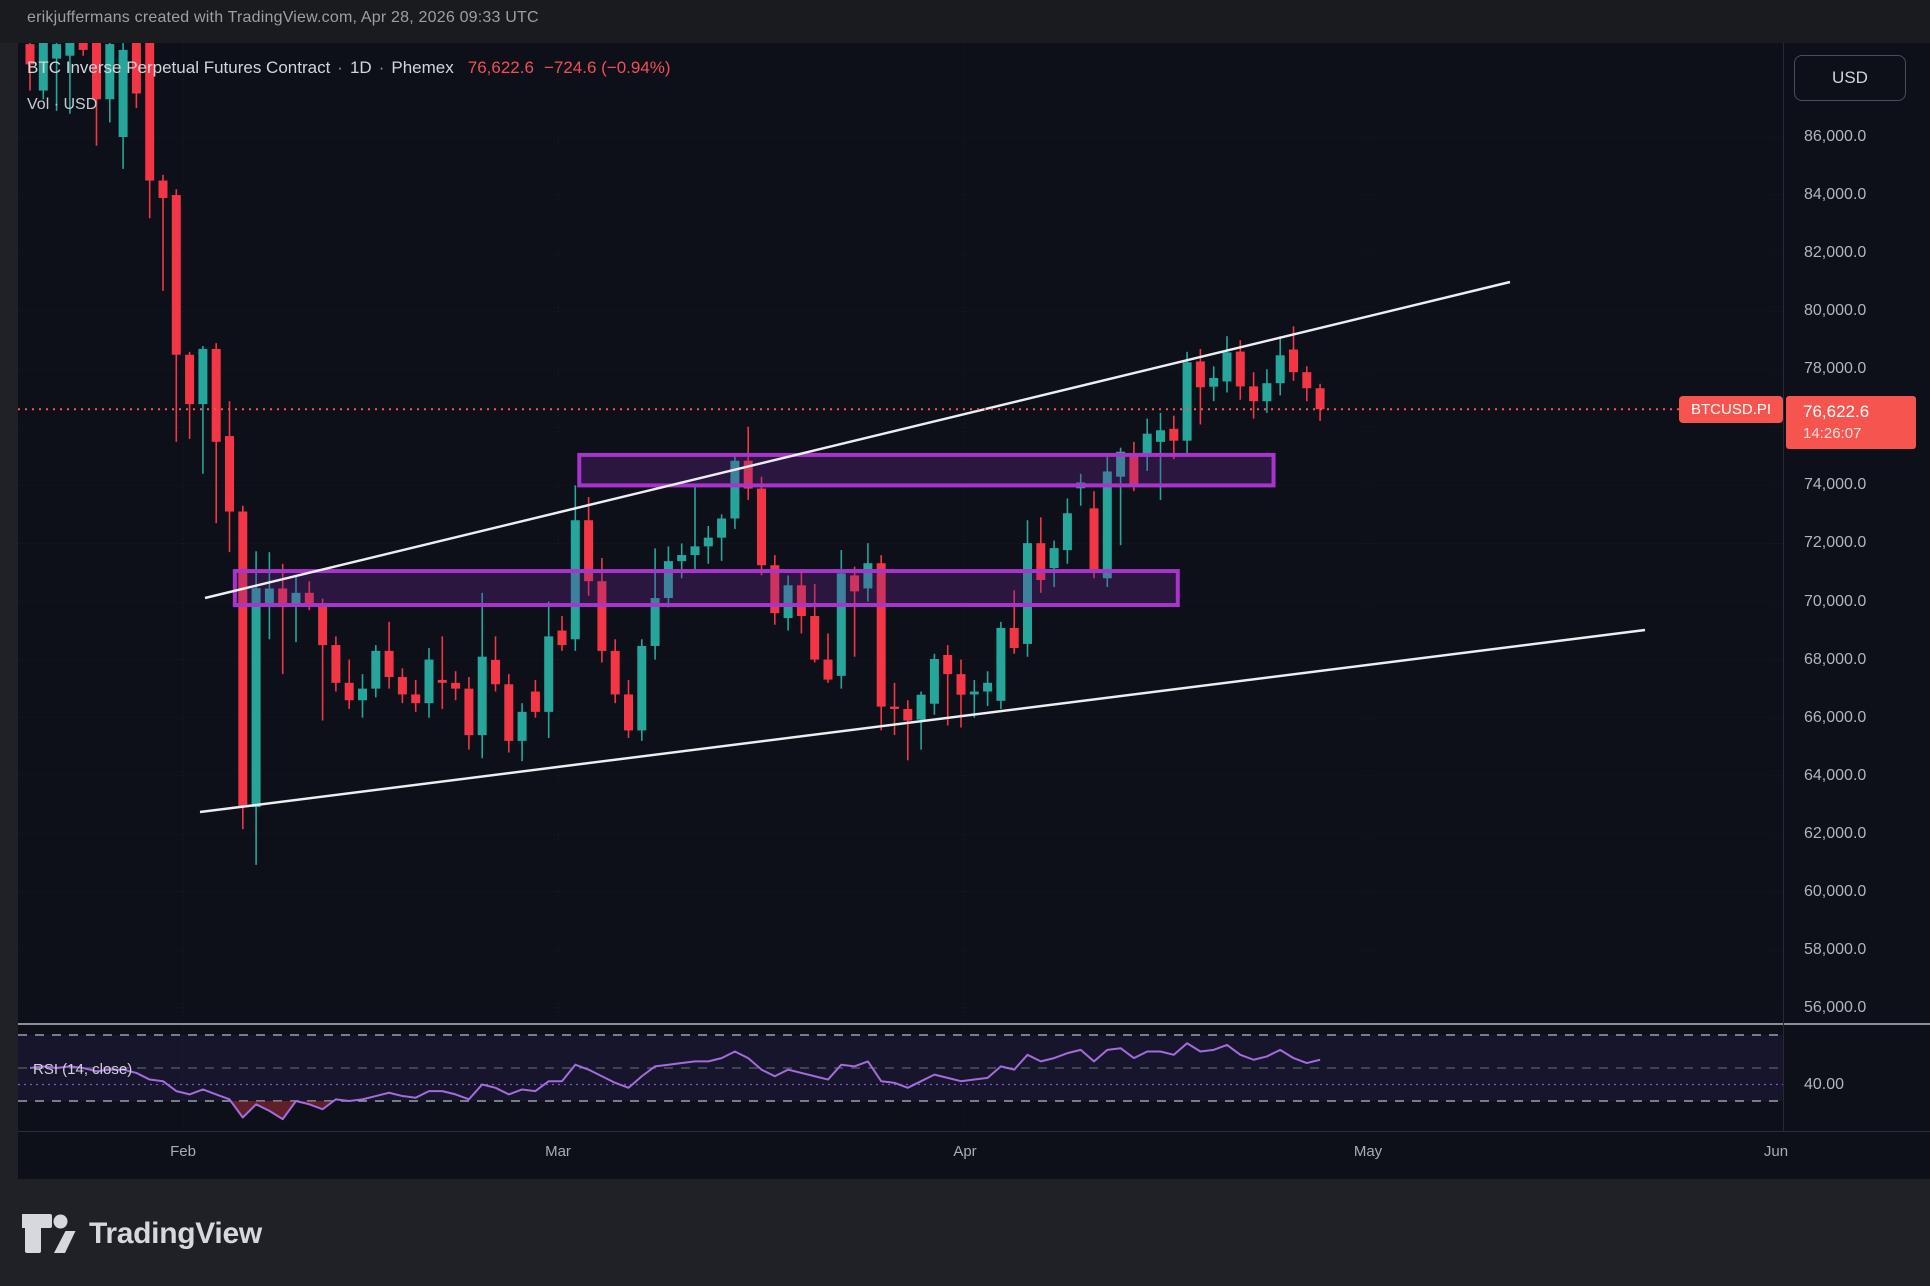 The image size is (1930, 1286). I want to click on symbol-title: BTC Inverse Perpetual Futures Contract, so click(179, 67).